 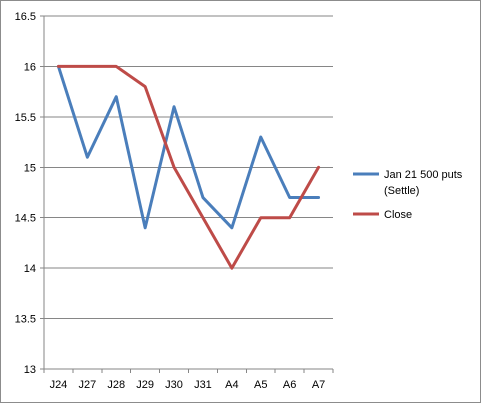 I want to click on x-tick-labels: J24 J27 J28 J29 J30 J31 A4 A5 A6 A7, so click(x=188, y=385).